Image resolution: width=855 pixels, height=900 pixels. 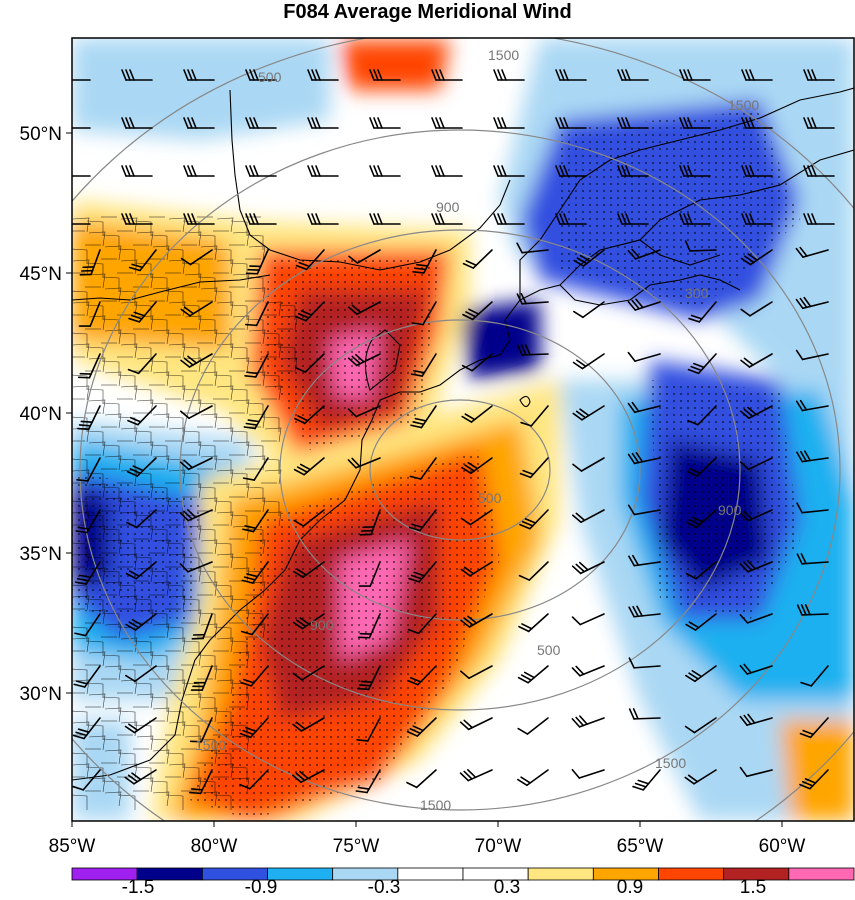 What do you see at coordinates (448, 207) in the screenshot?
I see `contour-label: 900` at bounding box center [448, 207].